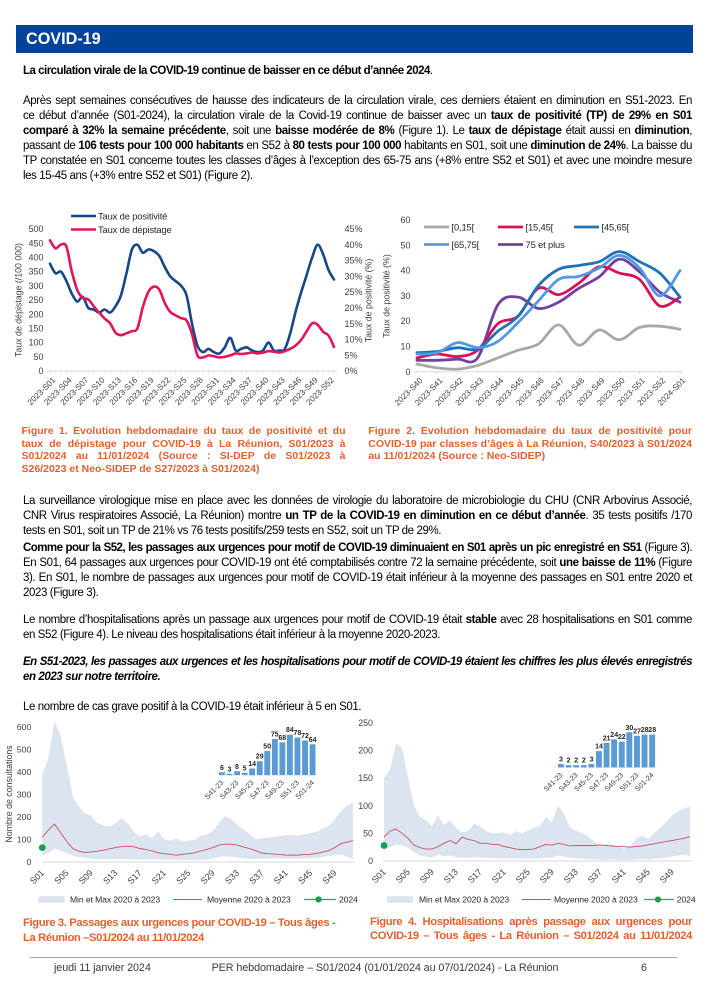 This screenshot has width=707, height=1000. What do you see at coordinates (354, 261) in the screenshot?
I see `svg-text: 35%` at bounding box center [354, 261].